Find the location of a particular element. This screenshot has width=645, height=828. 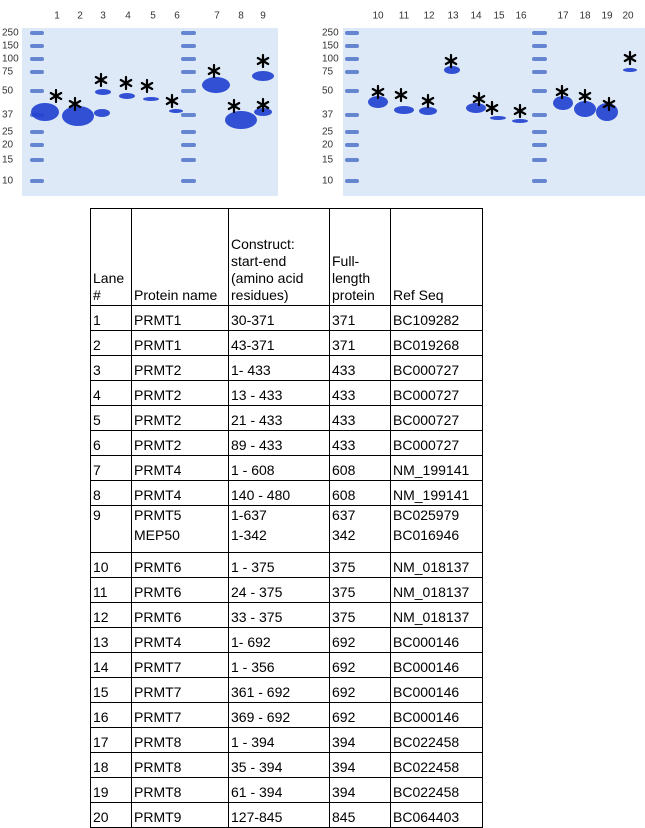

lane-number: 20 is located at coordinates (628, 16).